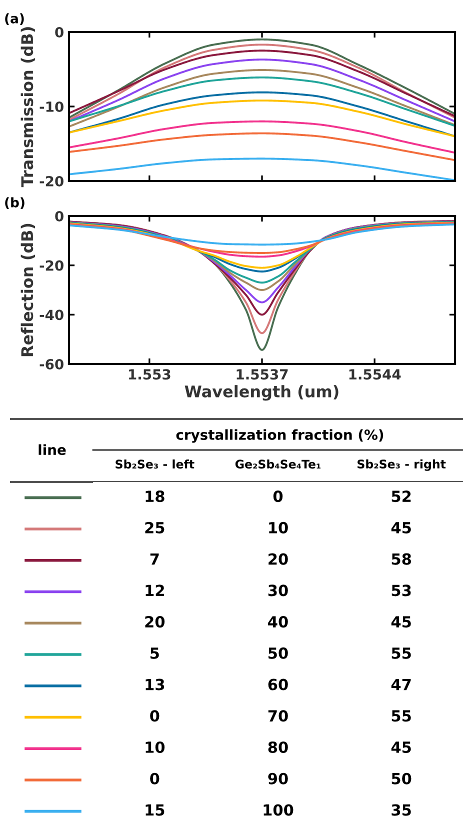 The height and width of the screenshot is (827, 463). Describe the element at coordinates (278, 622) in the screenshot. I see `data-label: 40` at that location.